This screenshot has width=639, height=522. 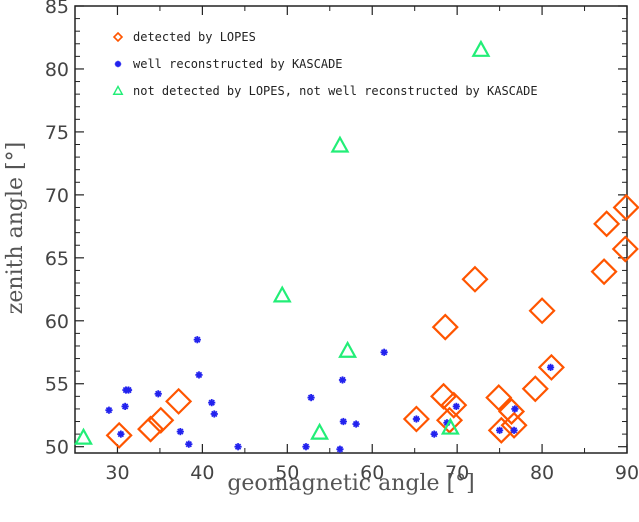 What do you see at coordinates (350, 483) in the screenshot?
I see `x-axis-label: geomagnetic angle [°]` at bounding box center [350, 483].